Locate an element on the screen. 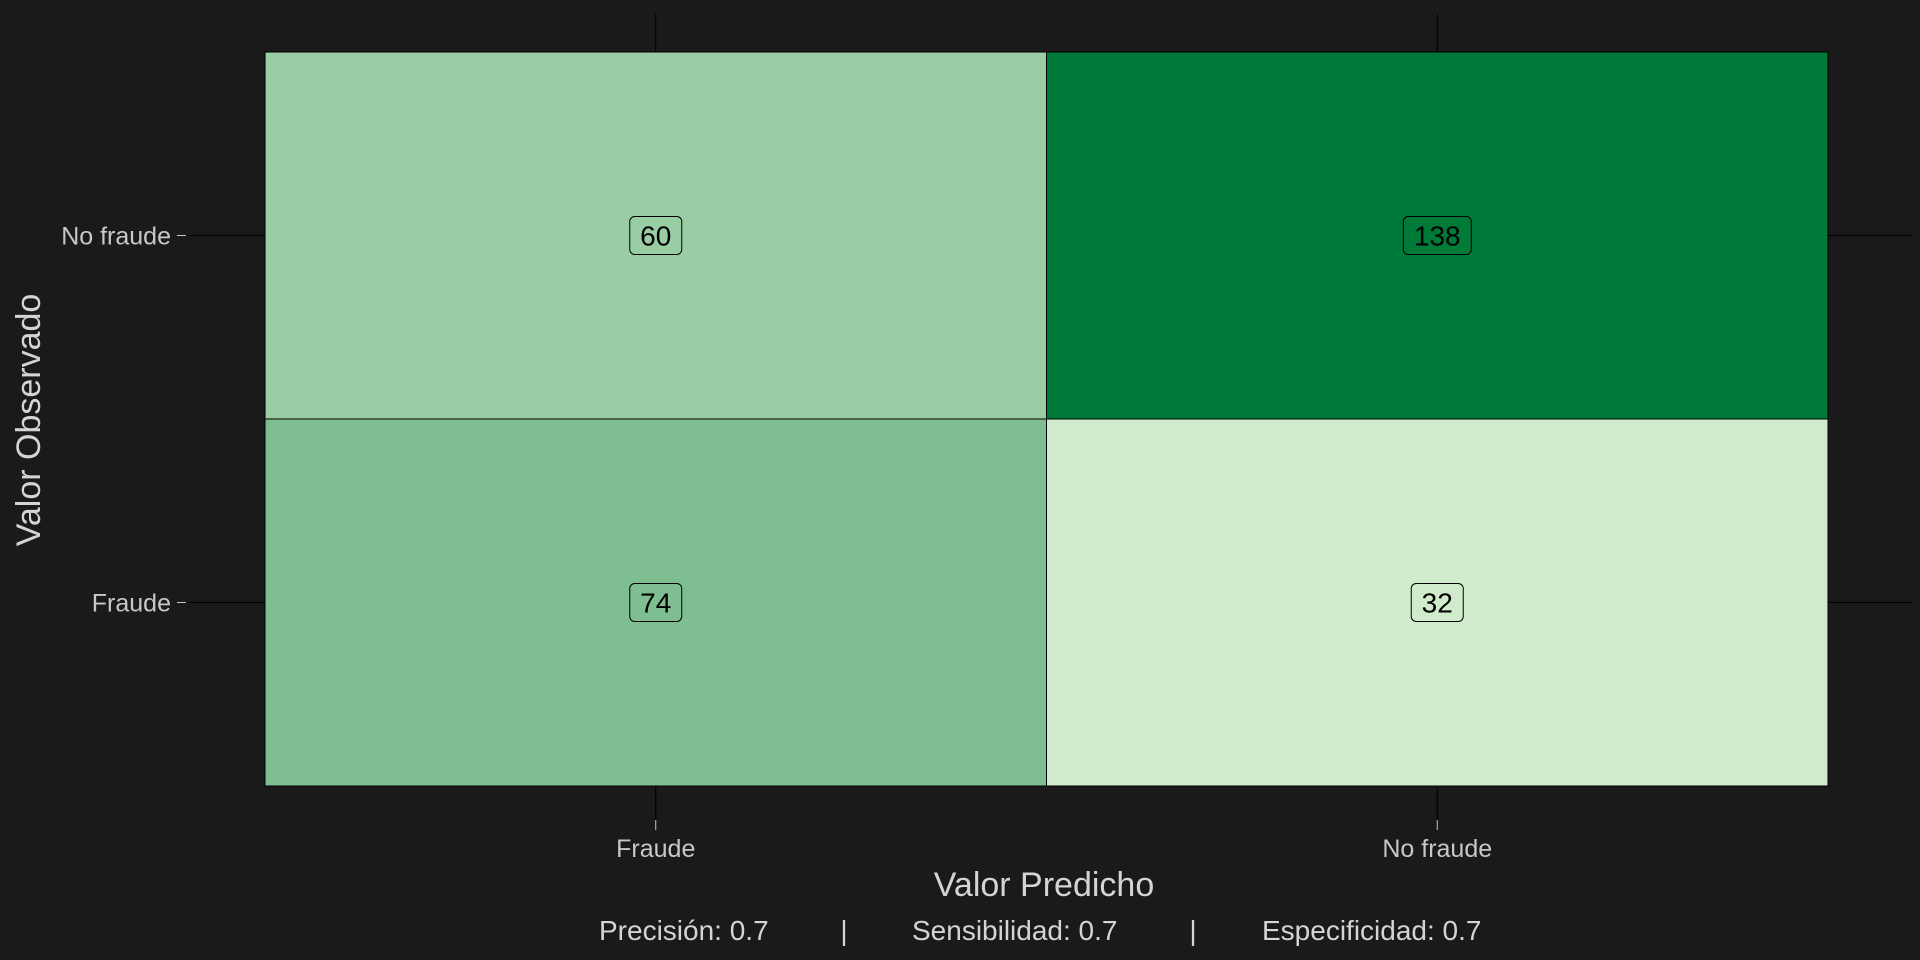  metric-sensitivity: Sensibilidad: 0.7 is located at coordinates (1014, 930).